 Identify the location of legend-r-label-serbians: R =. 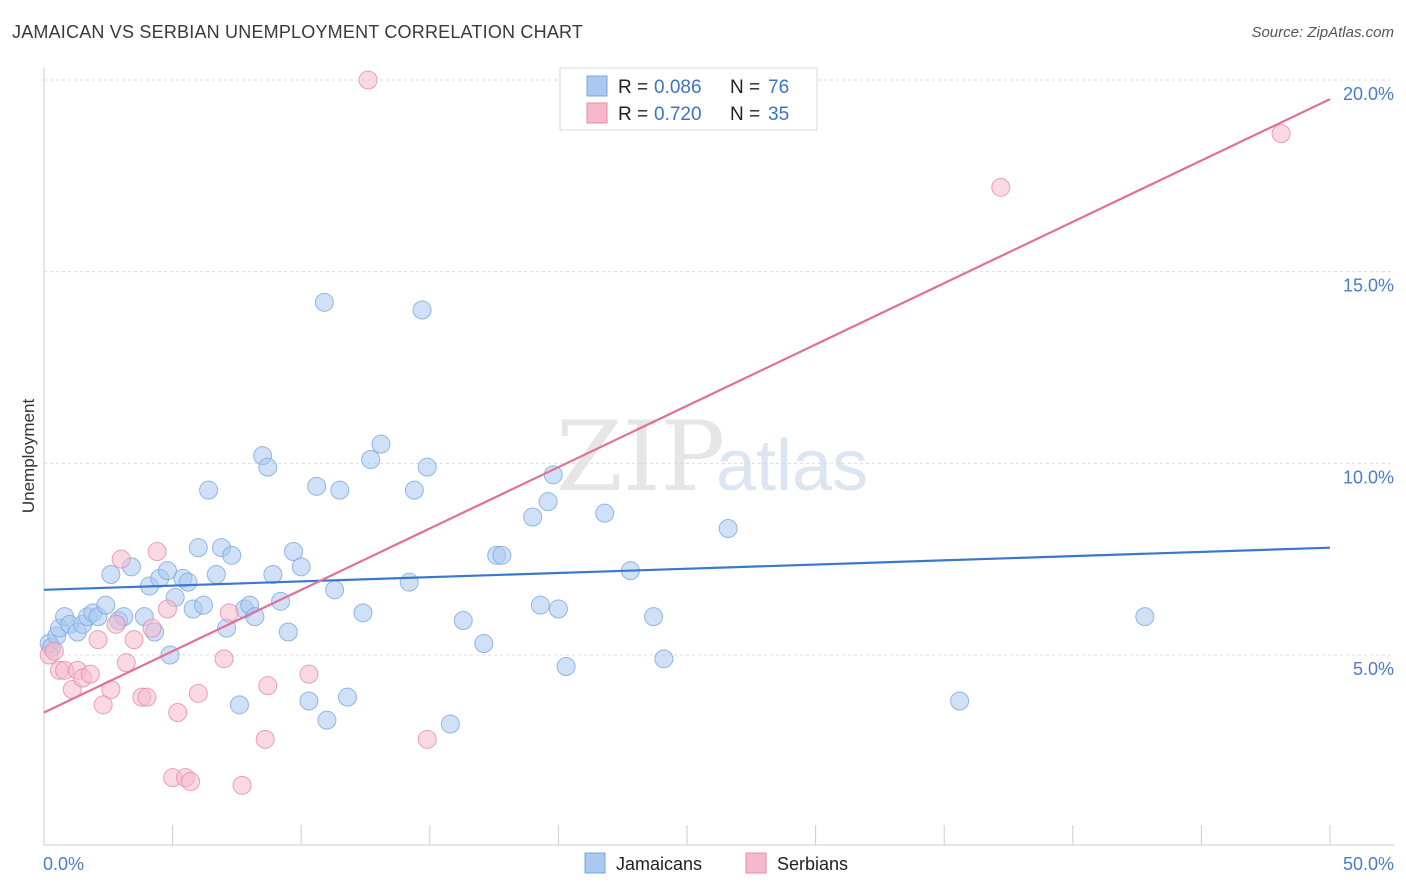
(633, 114).